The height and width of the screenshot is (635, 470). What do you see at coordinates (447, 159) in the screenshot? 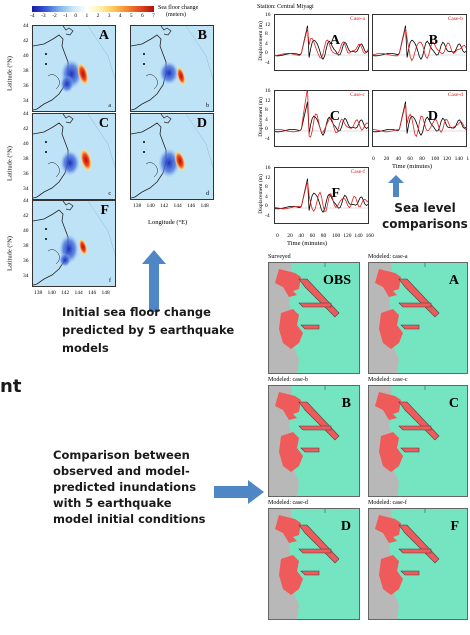
I see `time-tick-right: 120` at bounding box center [447, 159].